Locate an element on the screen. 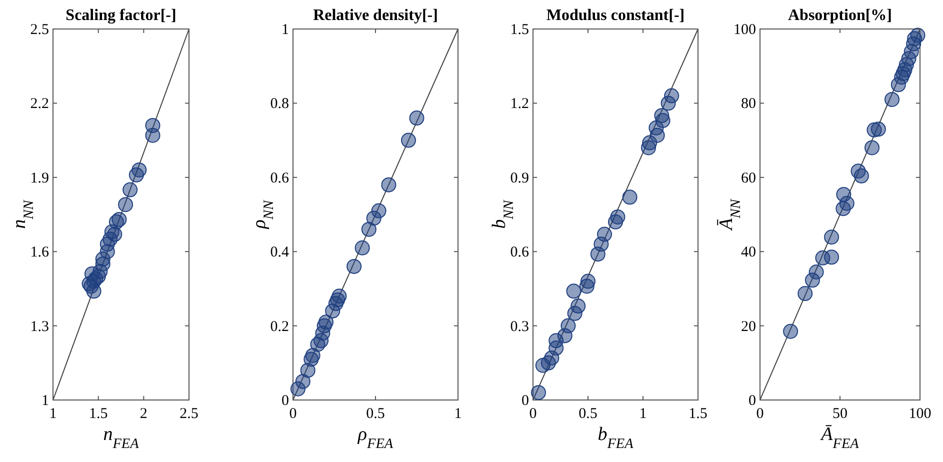 This screenshot has width=943, height=462. x-tick-label: 100 is located at coordinates (920, 414).